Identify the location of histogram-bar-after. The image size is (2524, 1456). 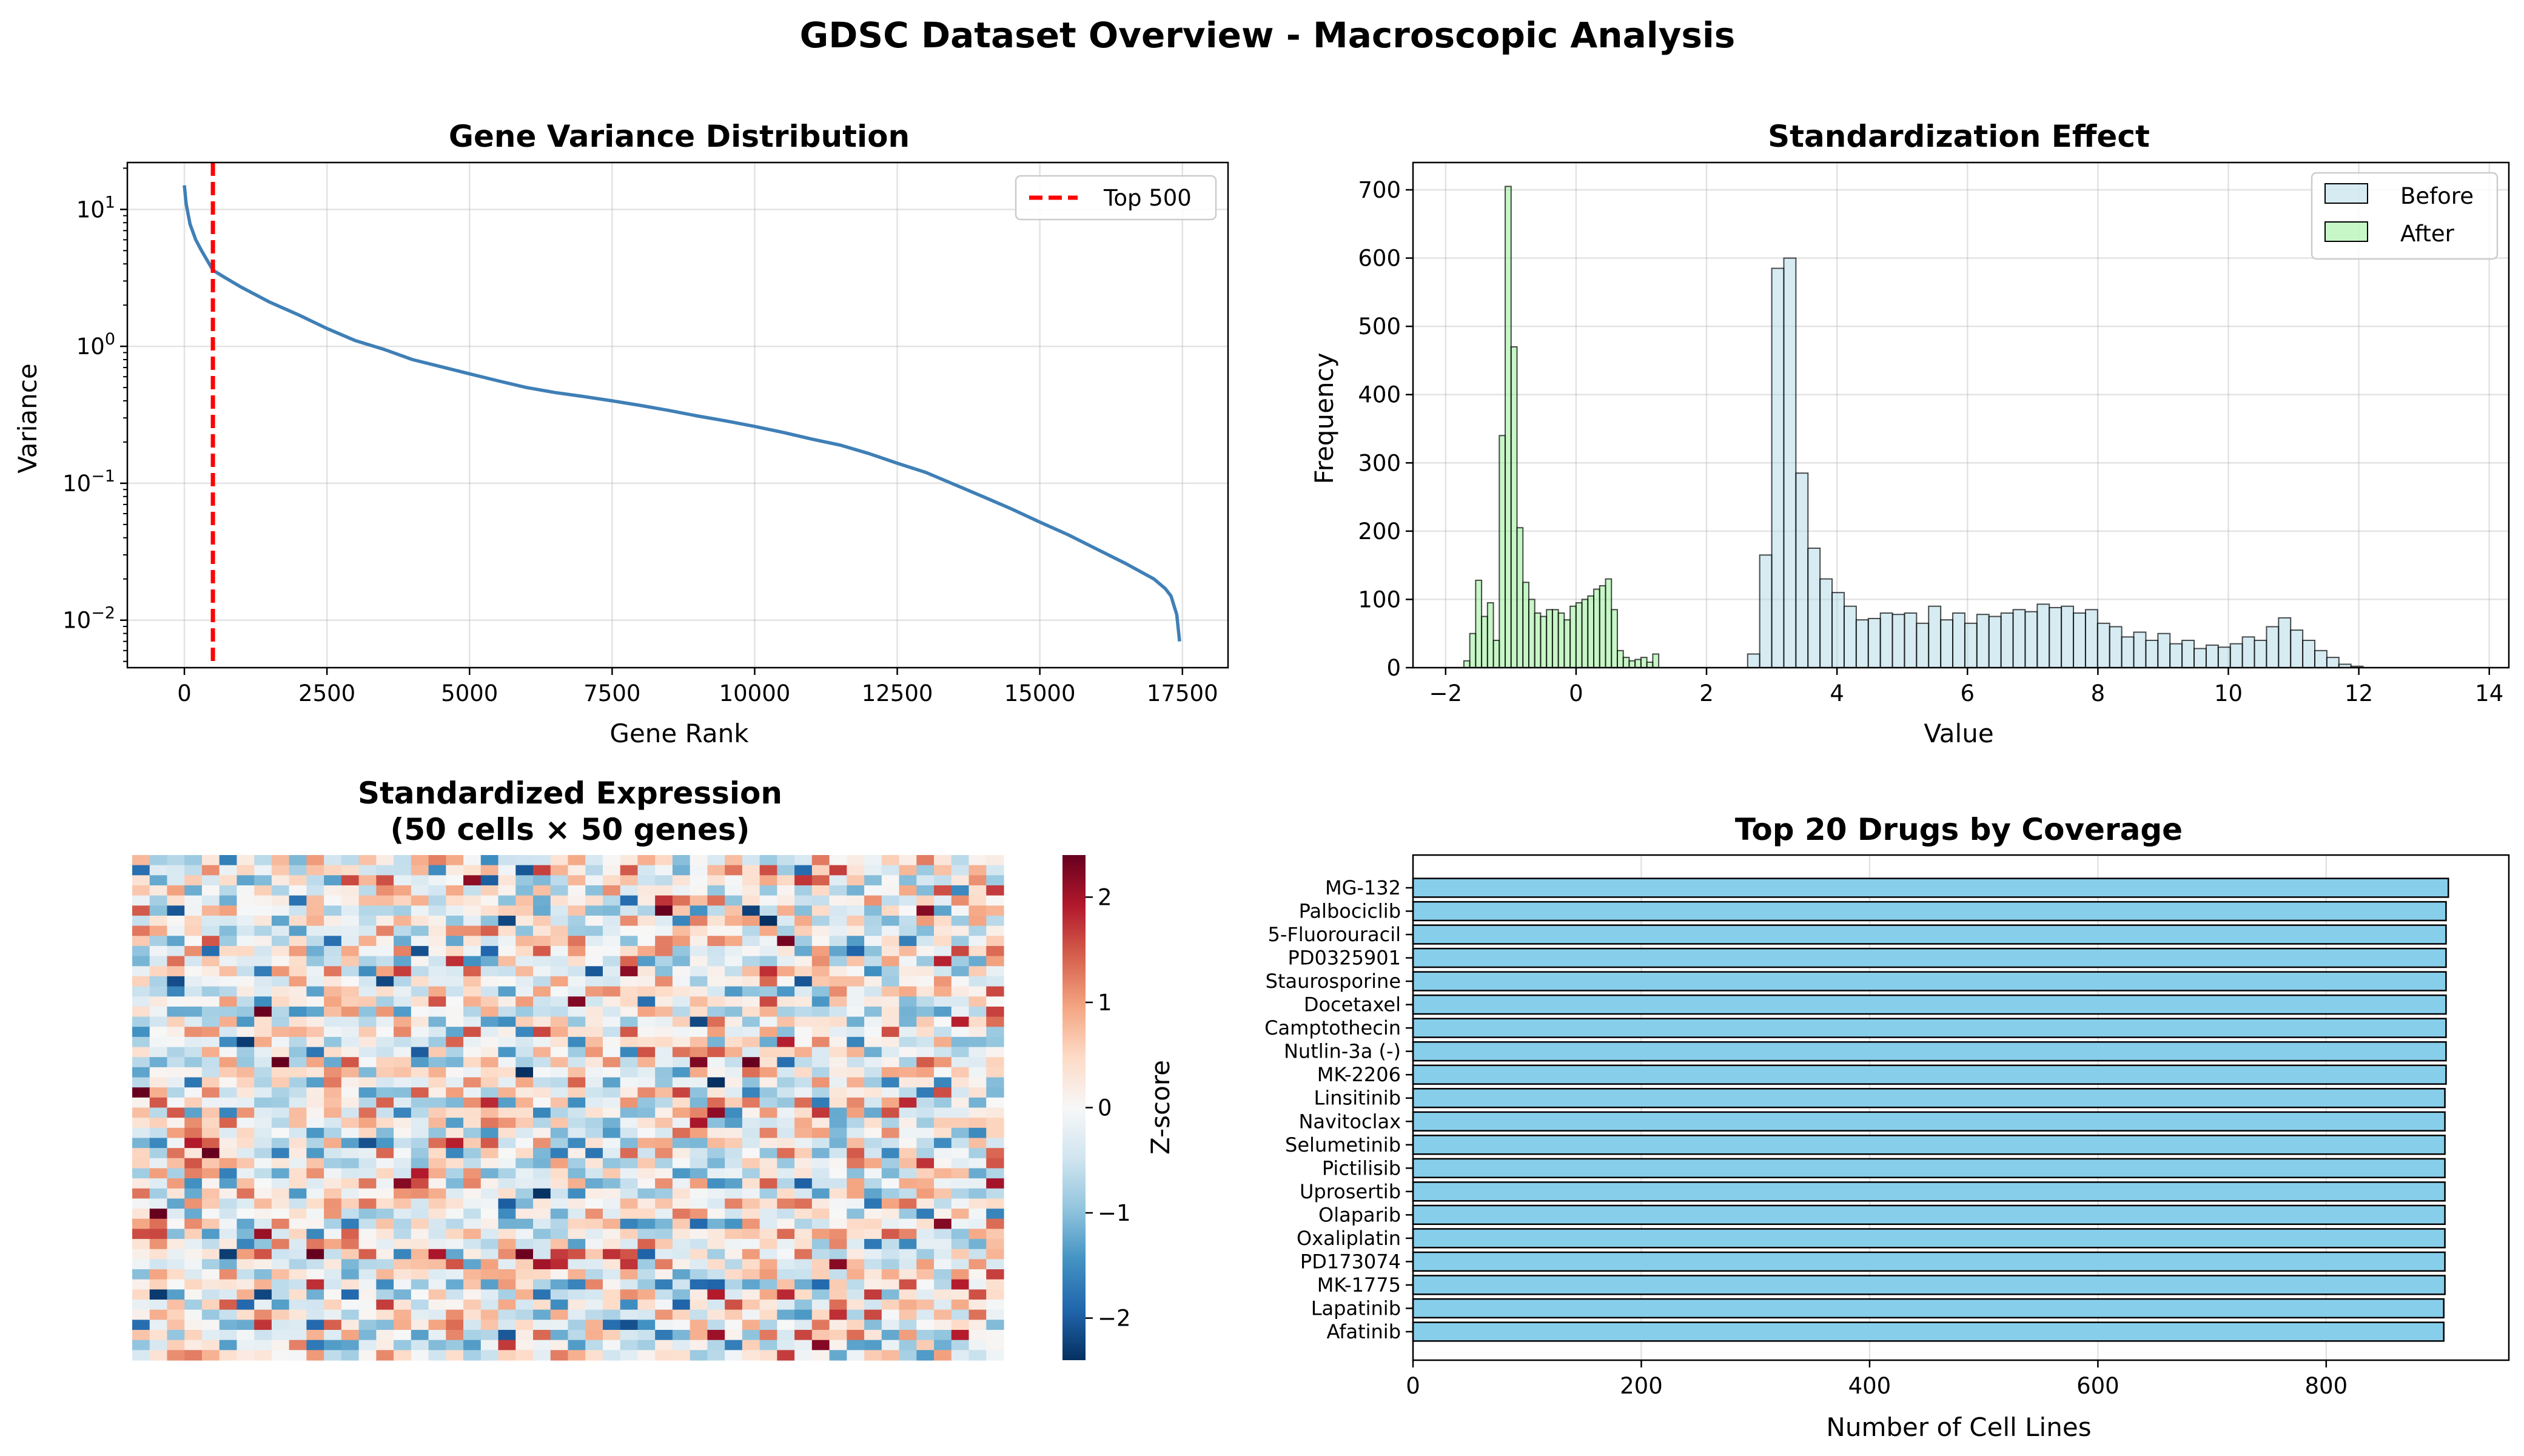
(1626, 663).